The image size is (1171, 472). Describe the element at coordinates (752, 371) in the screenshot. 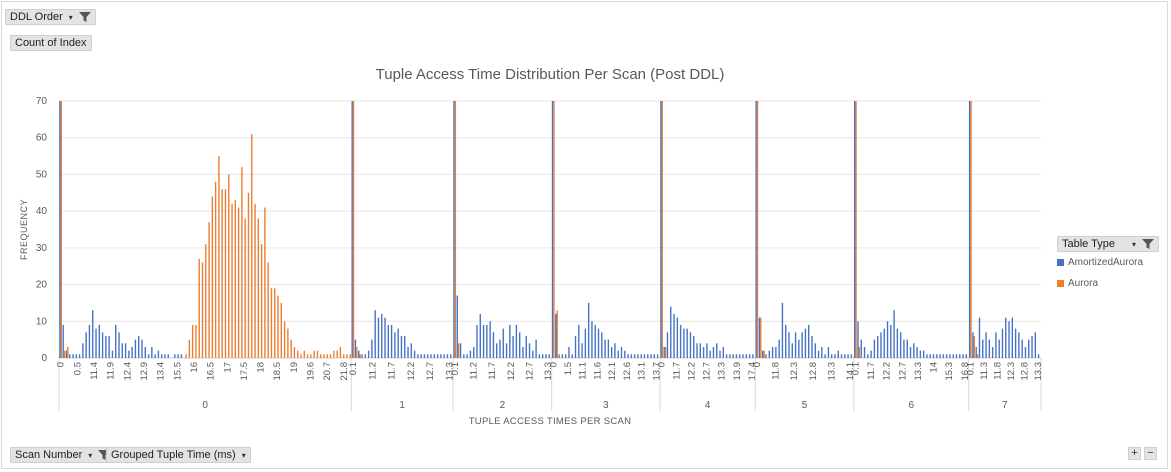

I see `x-tick-label: 17.4` at that location.